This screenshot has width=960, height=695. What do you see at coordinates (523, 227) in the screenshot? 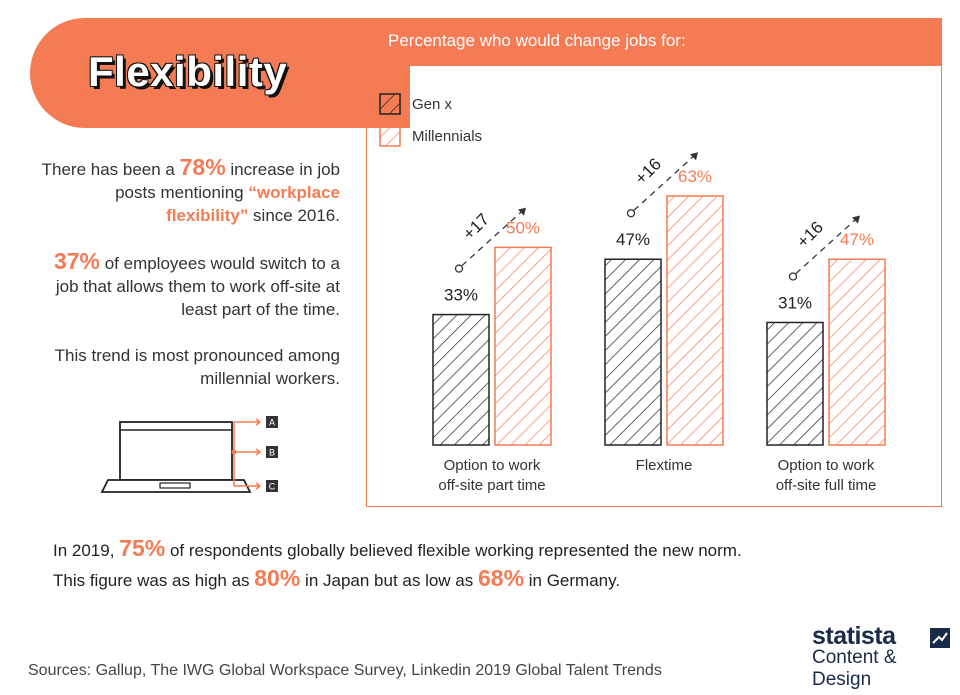
I see `bar-value-label: 50%` at bounding box center [523, 227].